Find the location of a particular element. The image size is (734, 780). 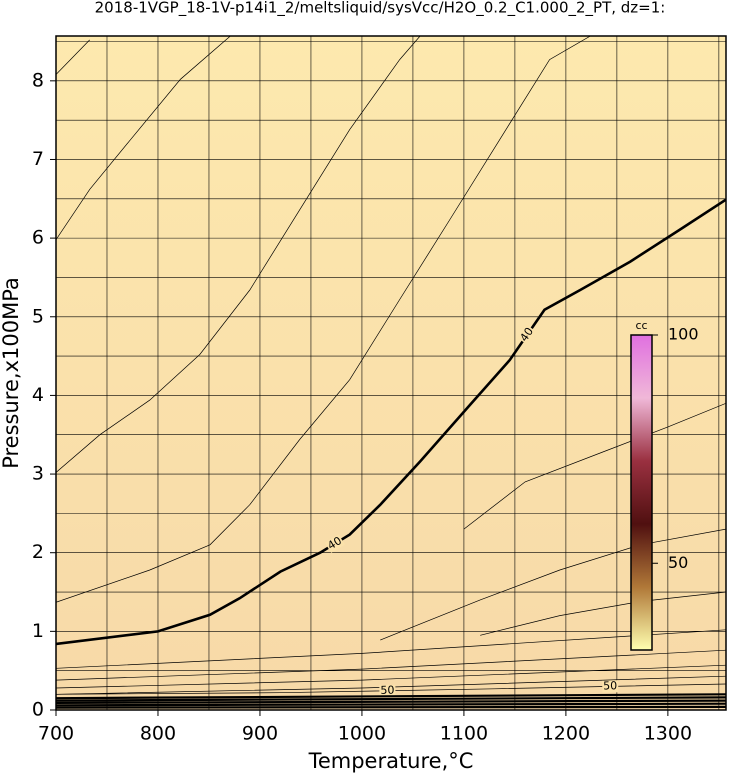

x-axis-label: Temperature,°C is located at coordinates (391, 761).